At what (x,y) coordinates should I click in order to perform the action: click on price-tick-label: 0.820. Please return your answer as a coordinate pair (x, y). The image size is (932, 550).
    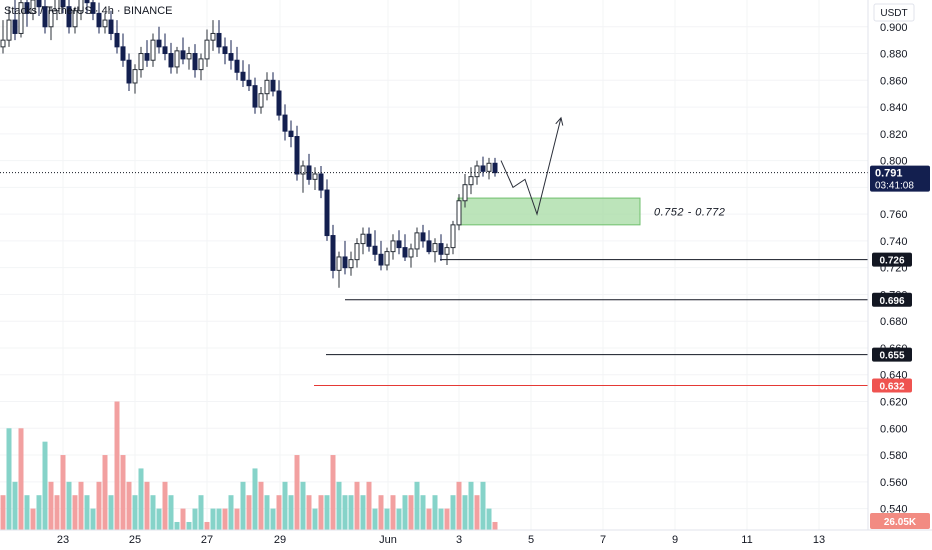
    Looking at the image, I should click on (894, 135).